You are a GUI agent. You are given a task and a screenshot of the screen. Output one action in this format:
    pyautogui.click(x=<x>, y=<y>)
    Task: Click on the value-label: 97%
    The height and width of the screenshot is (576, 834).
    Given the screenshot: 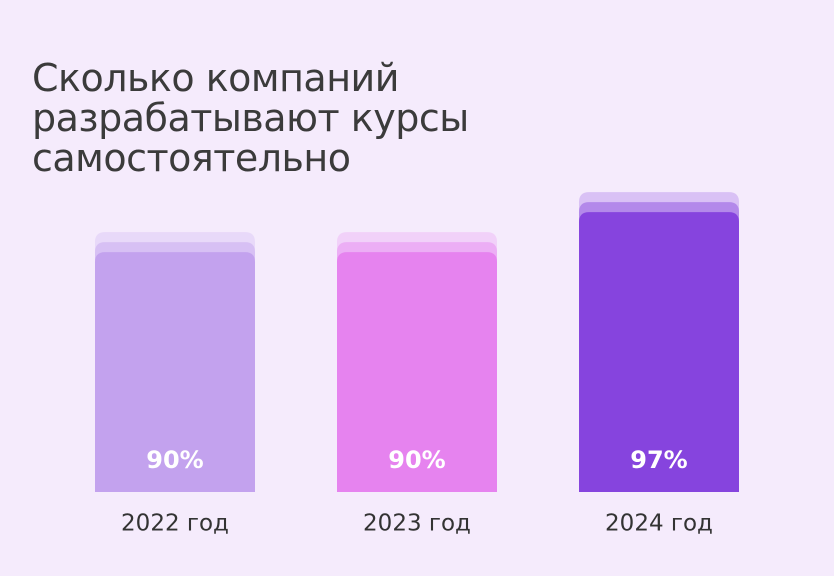 What is the action you would take?
    pyautogui.click(x=658, y=460)
    